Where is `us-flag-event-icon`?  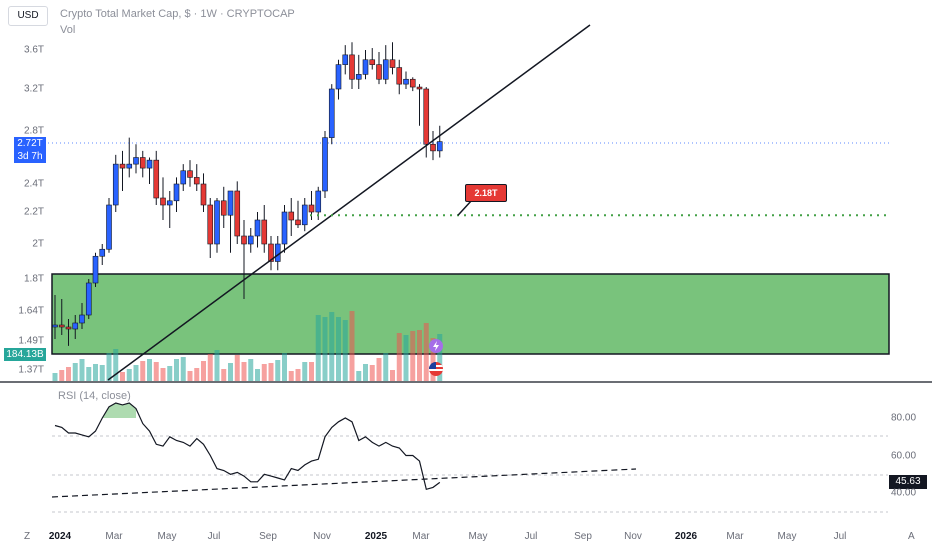
us-flag-event-icon is located at coordinates (436, 369).